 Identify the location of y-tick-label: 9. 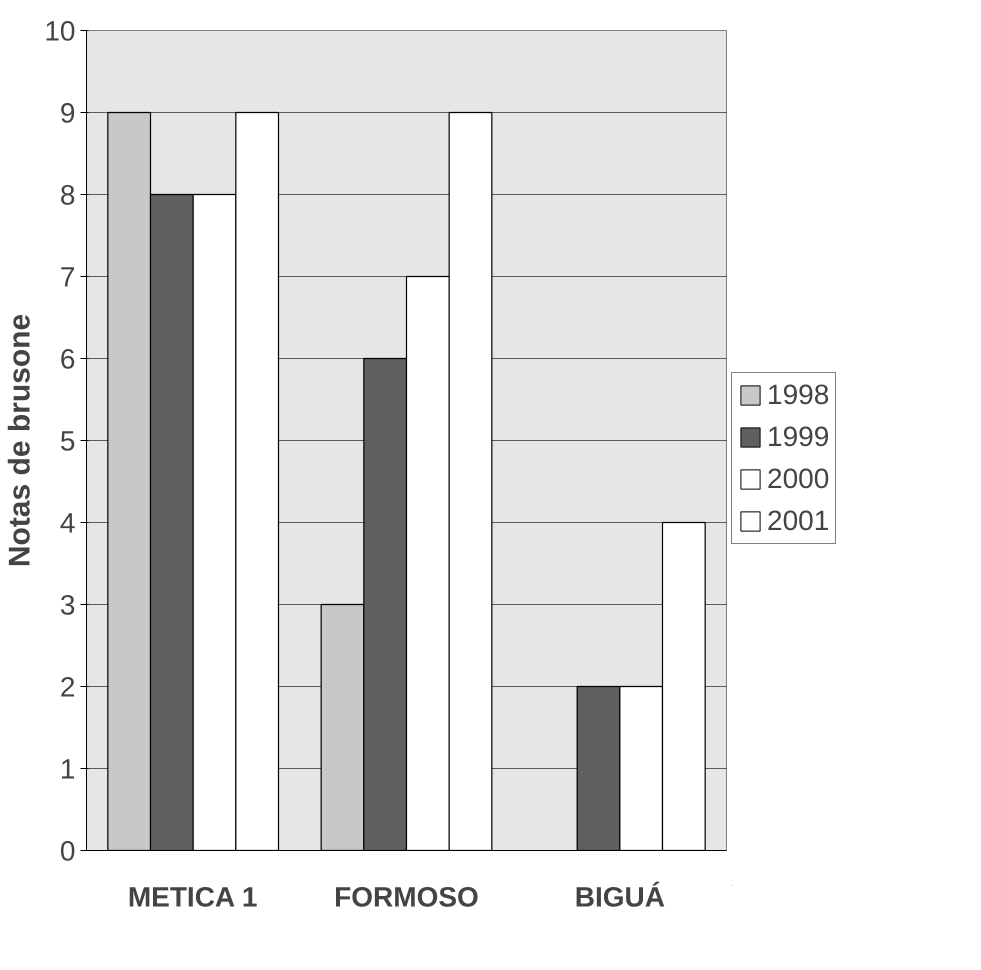
(68, 113).